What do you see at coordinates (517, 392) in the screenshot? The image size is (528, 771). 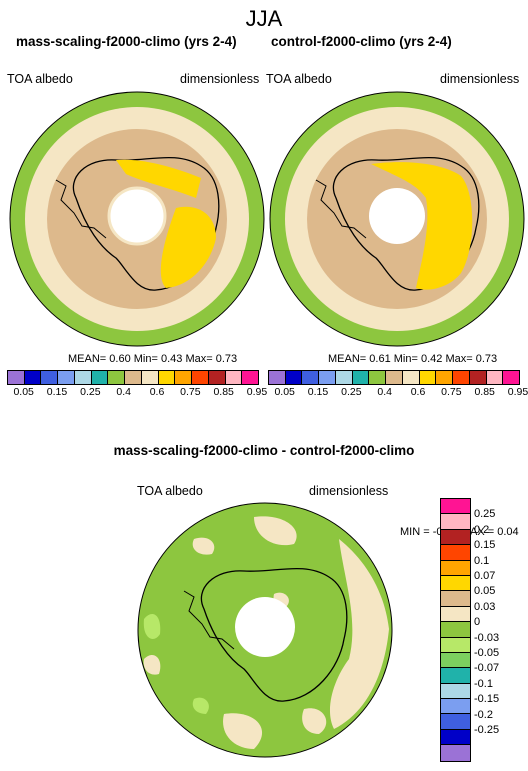 I see `panel-2-colorbar-tick-label: 0.95` at bounding box center [517, 392].